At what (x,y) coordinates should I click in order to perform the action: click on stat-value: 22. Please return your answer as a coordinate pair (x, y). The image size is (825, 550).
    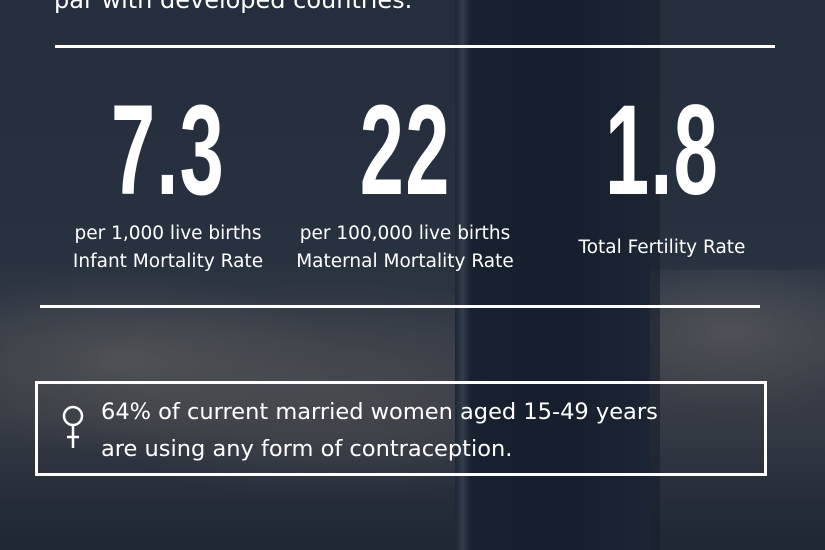
    Looking at the image, I should click on (405, 150).